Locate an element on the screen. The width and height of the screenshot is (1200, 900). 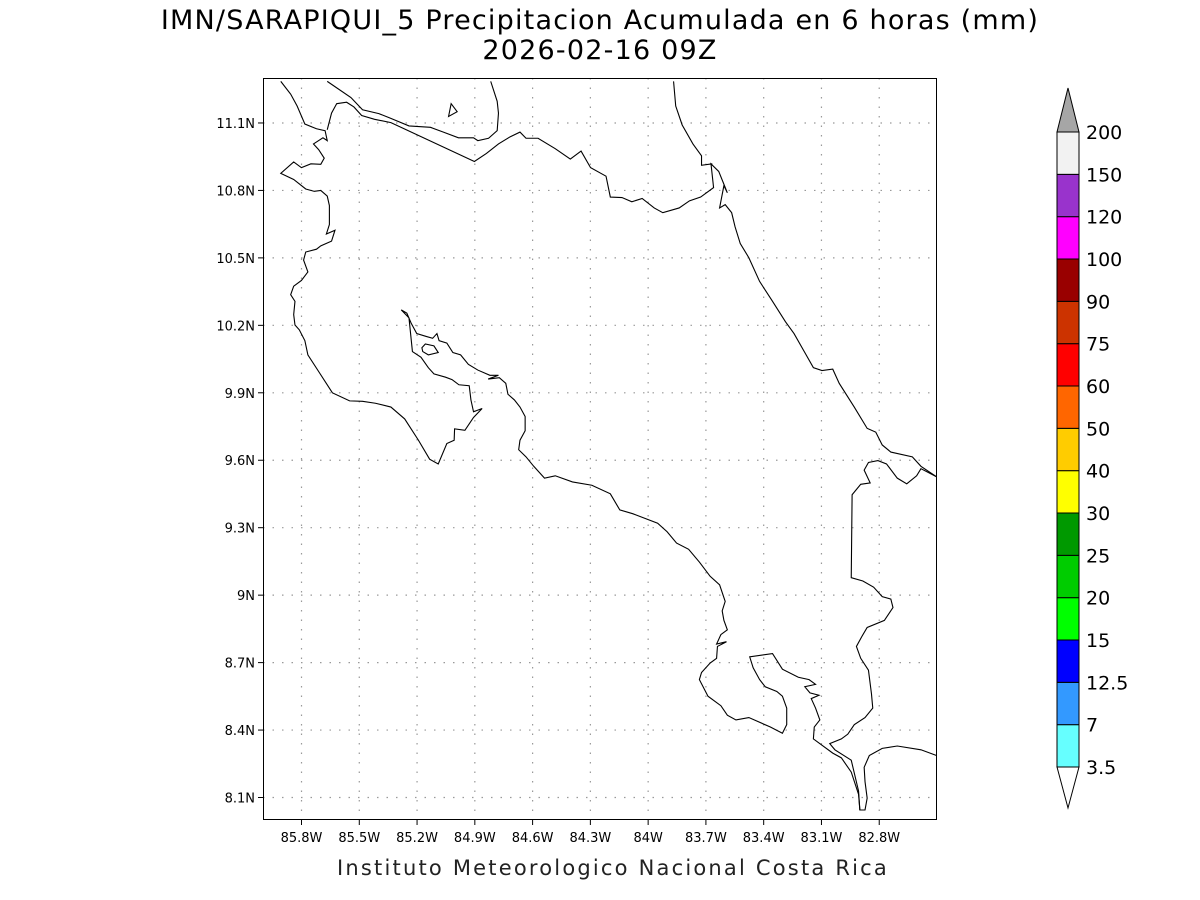
colorbar-below-triangle is located at coordinates (1068, 788).